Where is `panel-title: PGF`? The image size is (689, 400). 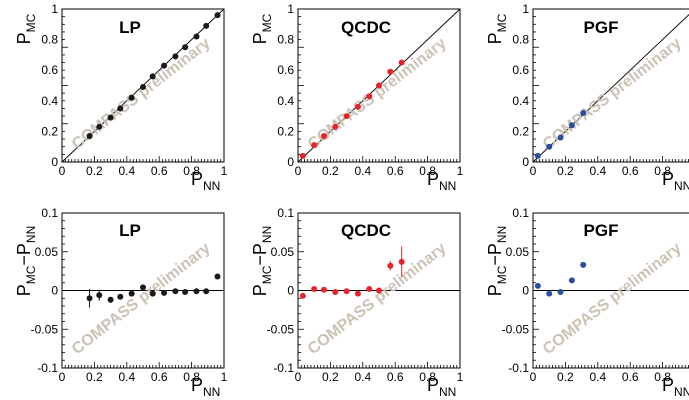 panel-title: PGF is located at coordinates (601, 230).